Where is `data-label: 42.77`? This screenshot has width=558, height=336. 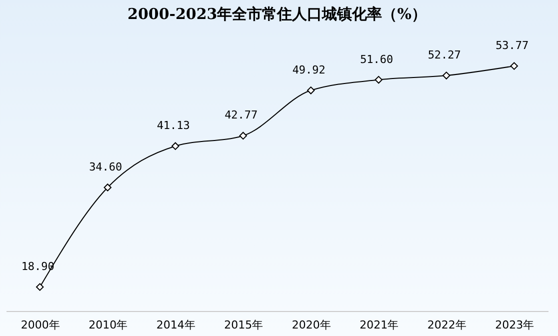 data-label: 42.77 is located at coordinates (241, 115).